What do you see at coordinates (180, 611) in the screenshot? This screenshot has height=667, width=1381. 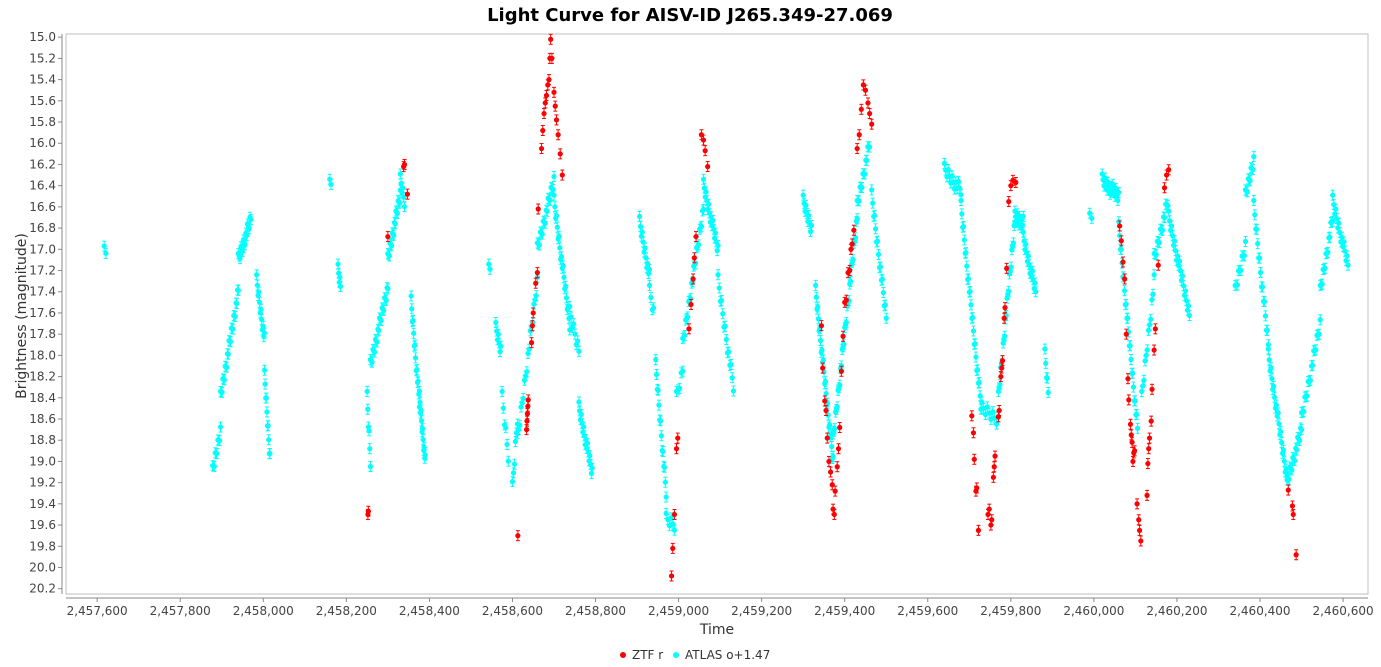 I see `x-tick-label: 2,457,800` at bounding box center [180, 611].